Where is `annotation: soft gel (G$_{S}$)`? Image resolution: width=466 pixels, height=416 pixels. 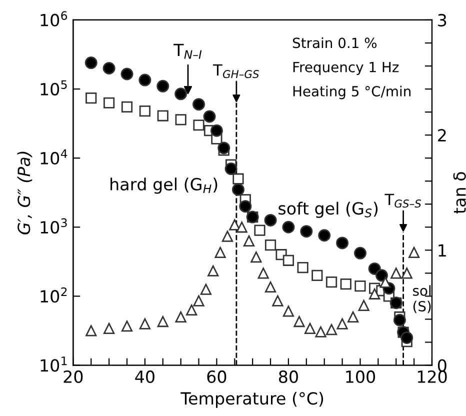
annotation: soft gel (G$_{S}$) is located at coordinates (328, 210).